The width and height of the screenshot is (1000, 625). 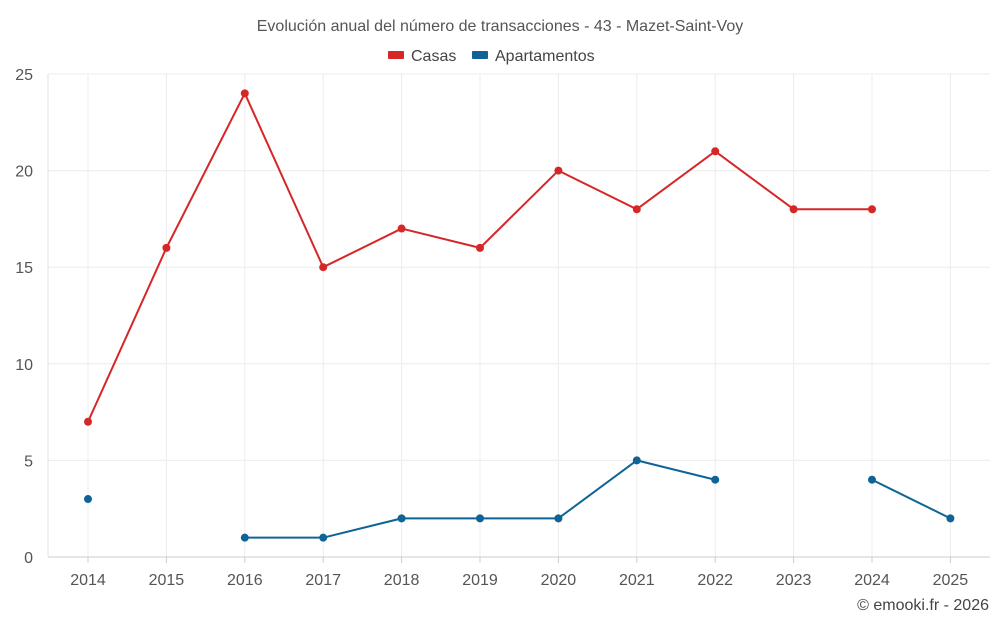 What do you see at coordinates (28, 461) in the screenshot?
I see `y-tick-label: 5` at bounding box center [28, 461].